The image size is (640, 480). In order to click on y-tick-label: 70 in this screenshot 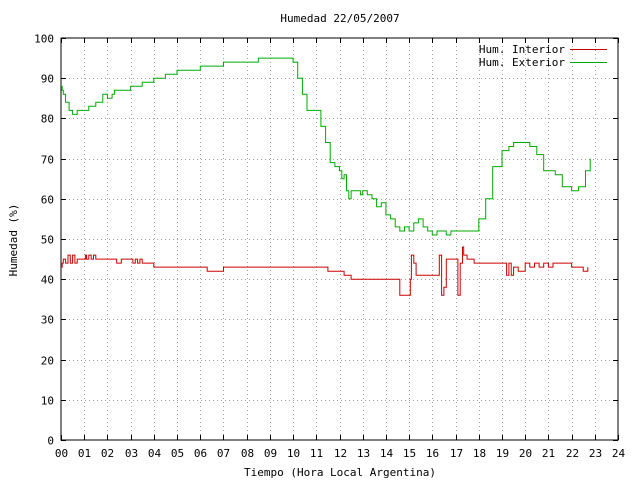, I will do `click(47, 160)`.